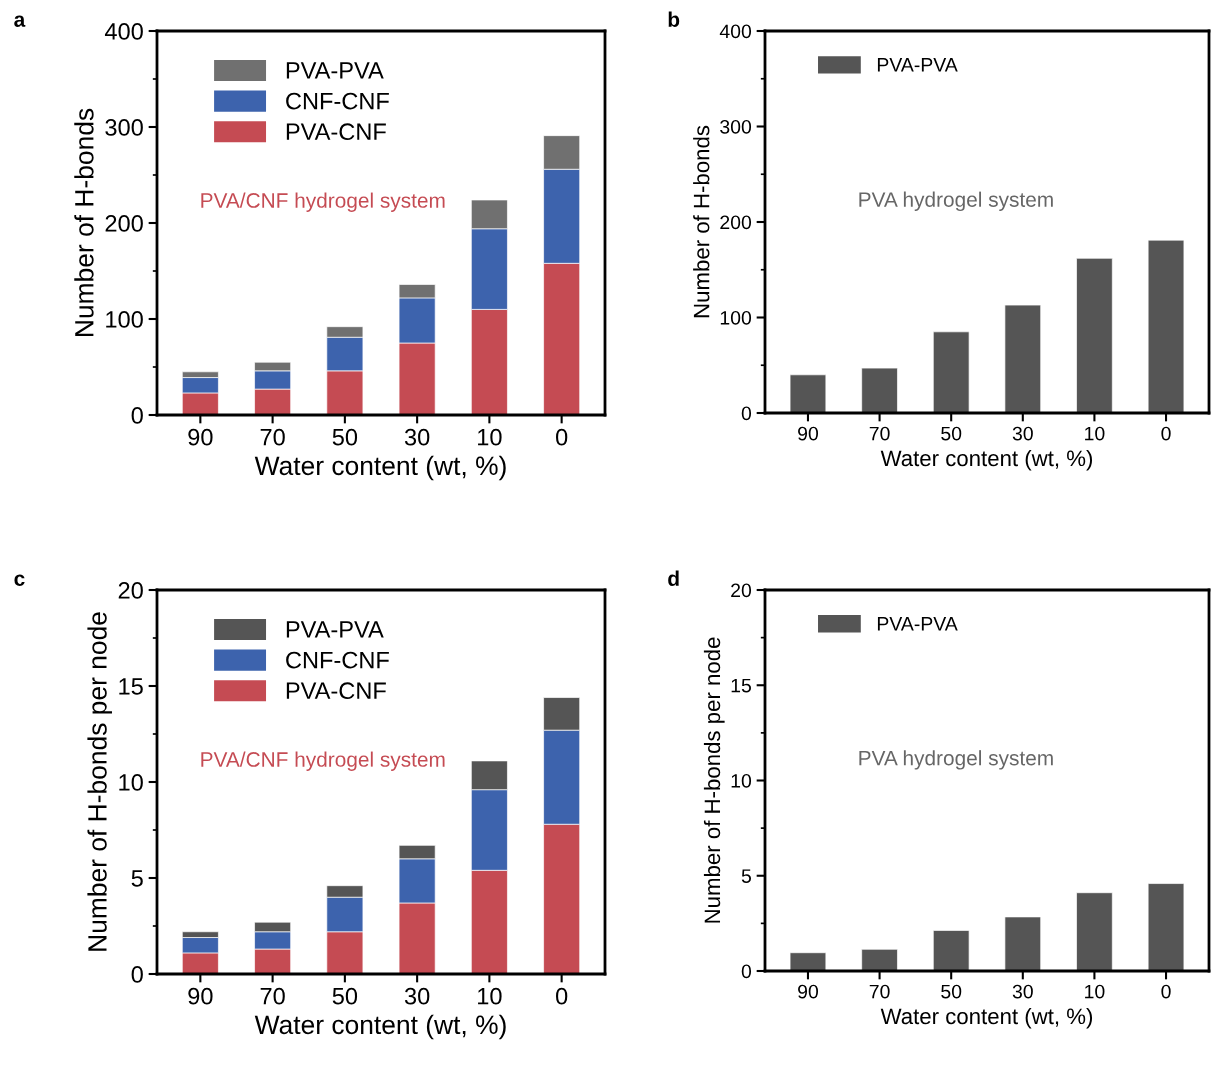 The height and width of the screenshot is (1068, 1213). Describe the element at coordinates (20, 21) in the screenshot. I see `chart-title: a` at that location.